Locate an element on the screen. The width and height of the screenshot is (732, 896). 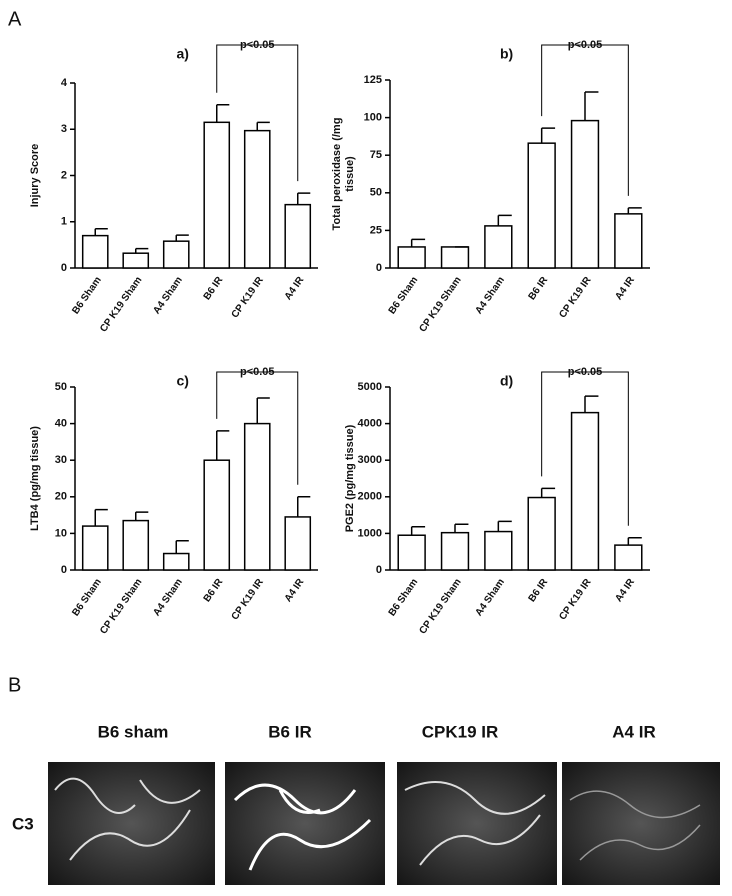
y-axis-label: Total peroxidase (/mg is located at coordinates (337, 174).